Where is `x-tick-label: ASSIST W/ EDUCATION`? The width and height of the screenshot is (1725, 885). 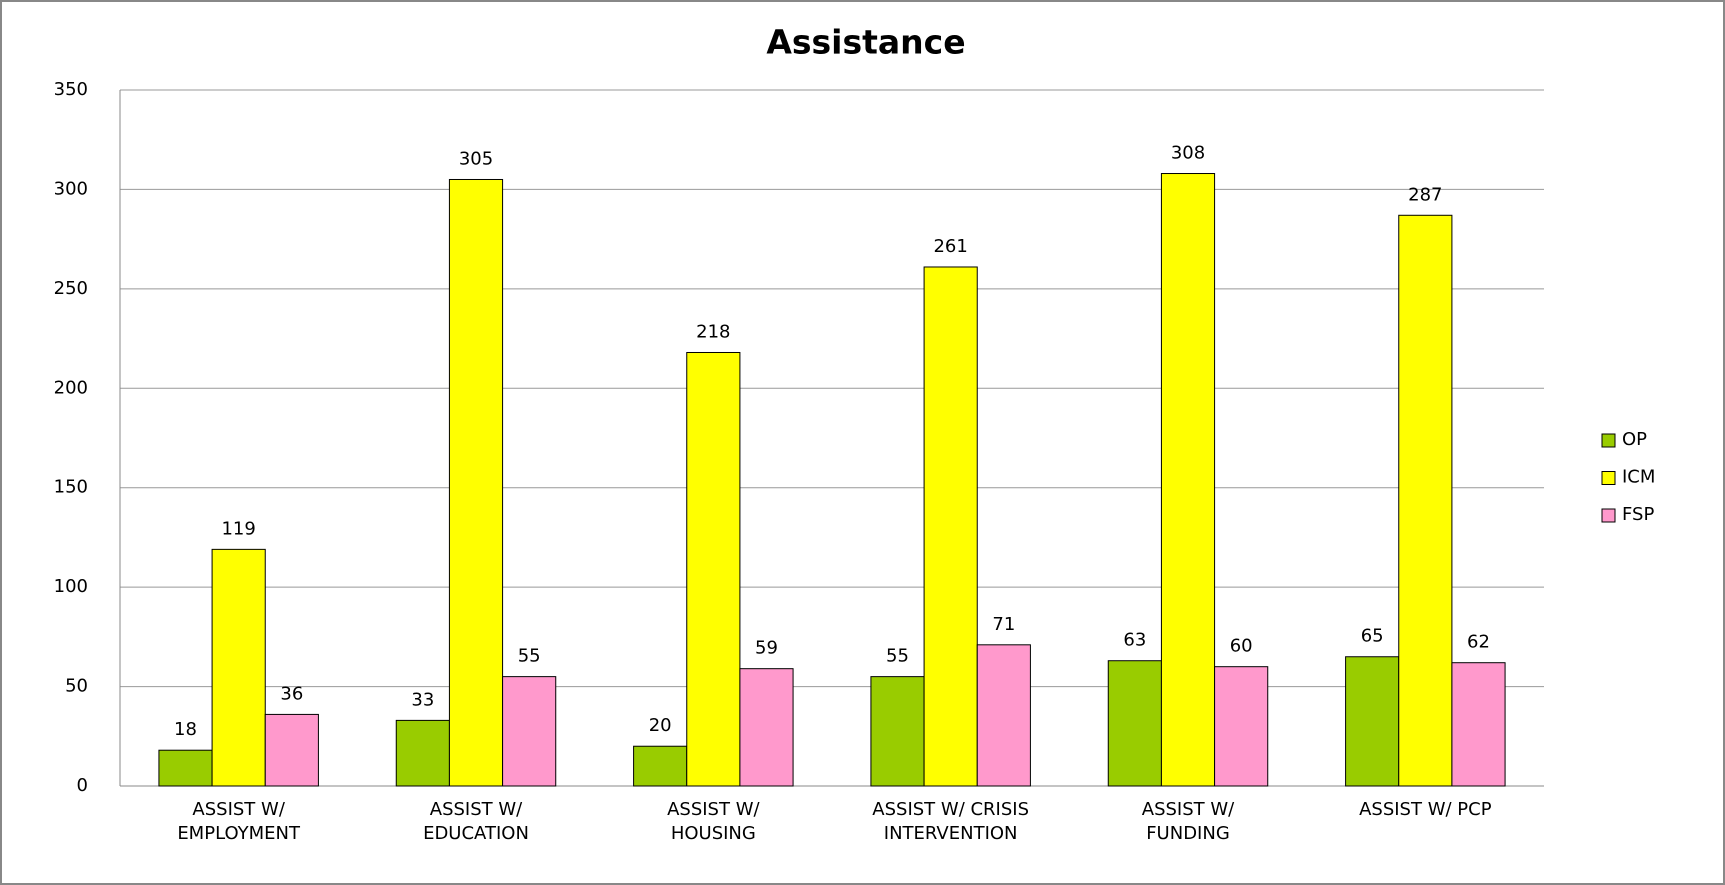 x-tick-label: ASSIST W/ EDUCATION is located at coordinates (476, 821).